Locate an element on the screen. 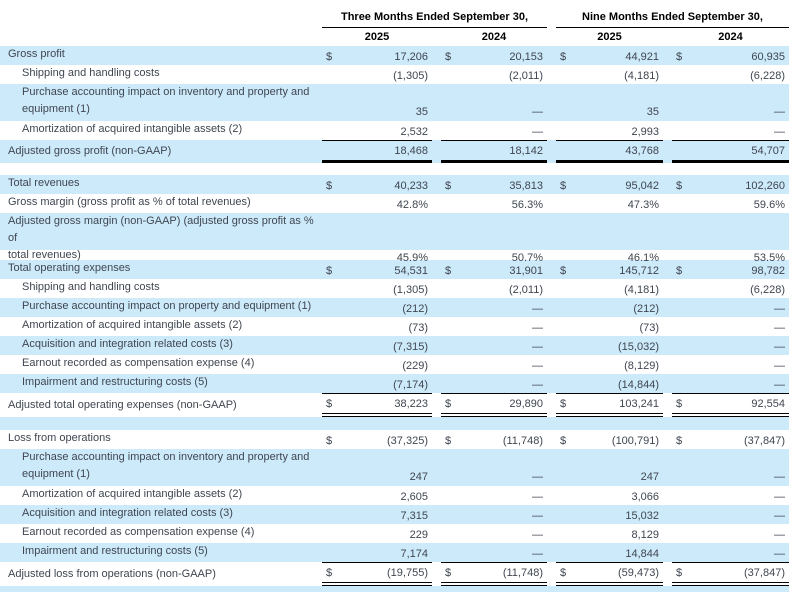 The width and height of the screenshot is (789, 592). cell-value: (59,473) is located at coordinates (638, 573).